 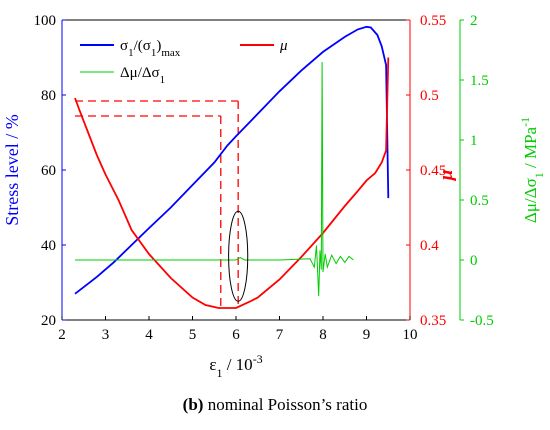 What do you see at coordinates (474, 21) in the screenshot?
I see `y-right2-tick-label: 2` at bounding box center [474, 21].